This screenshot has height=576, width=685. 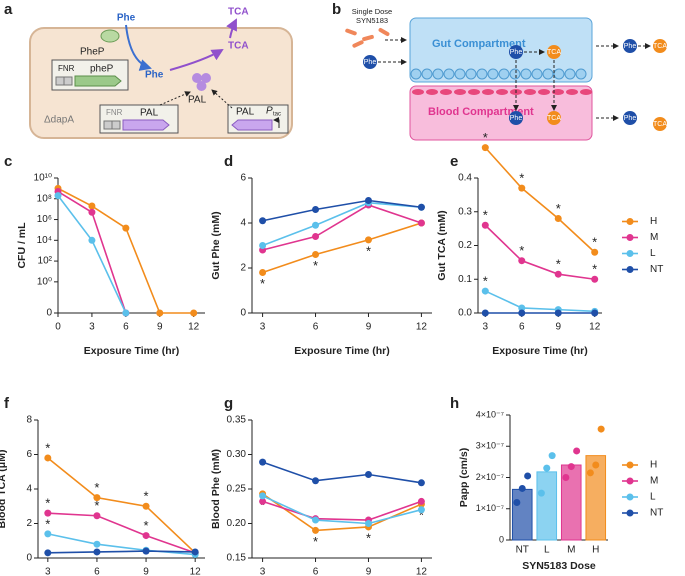 I want to click on promoter-label: P, so click(x=269, y=111).